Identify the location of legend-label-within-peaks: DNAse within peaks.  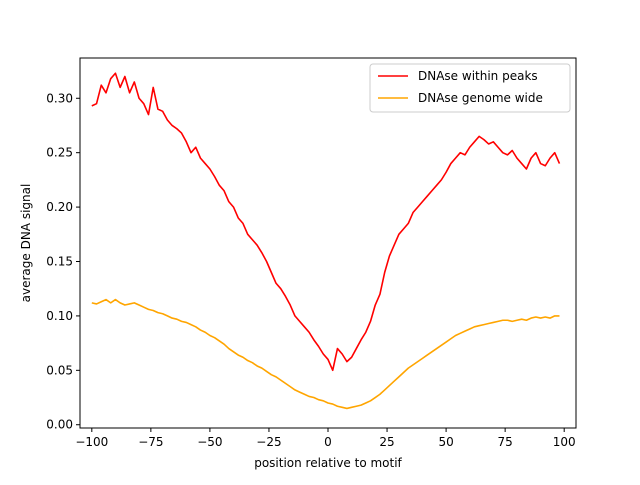
(478, 76).